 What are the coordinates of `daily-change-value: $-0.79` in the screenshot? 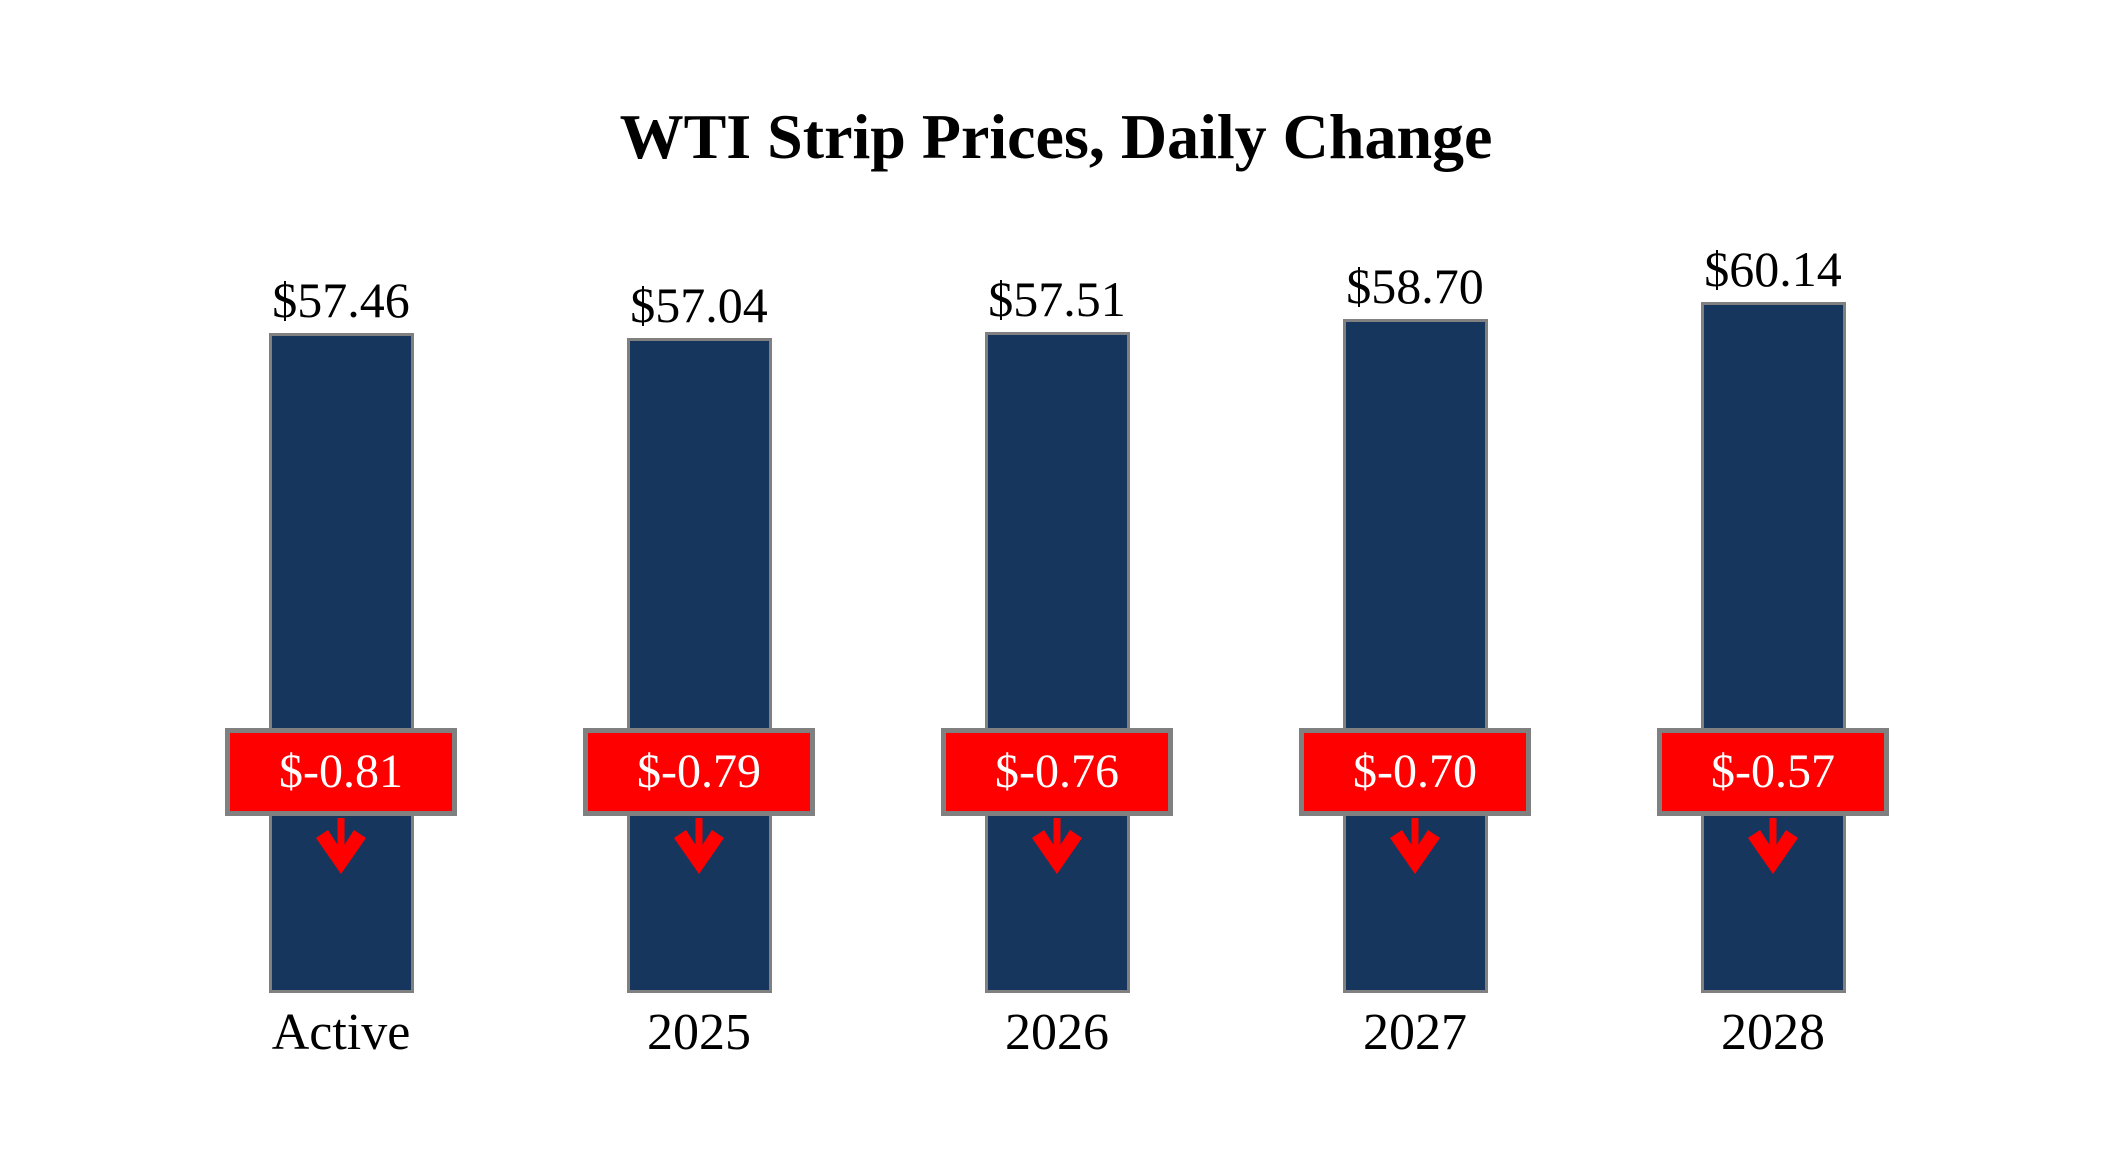 It's located at (699, 771).